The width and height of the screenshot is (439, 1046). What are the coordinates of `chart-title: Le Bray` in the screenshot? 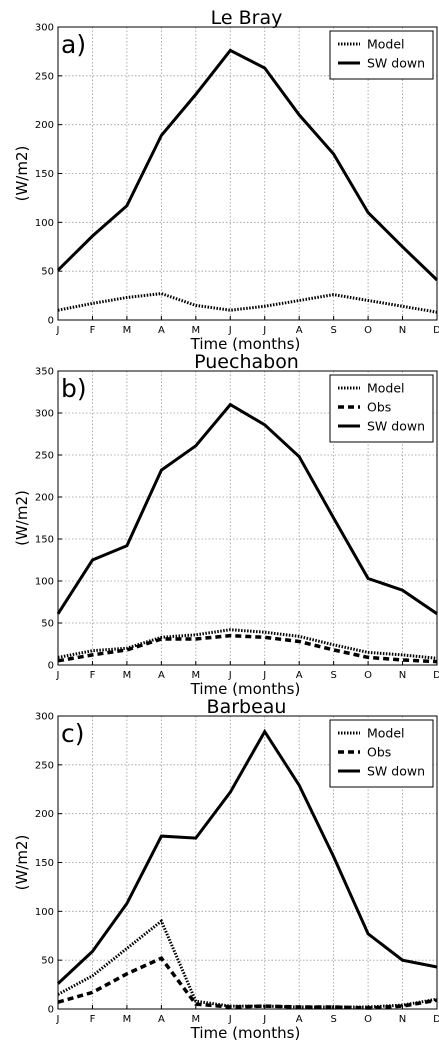 It's located at (247, 18).